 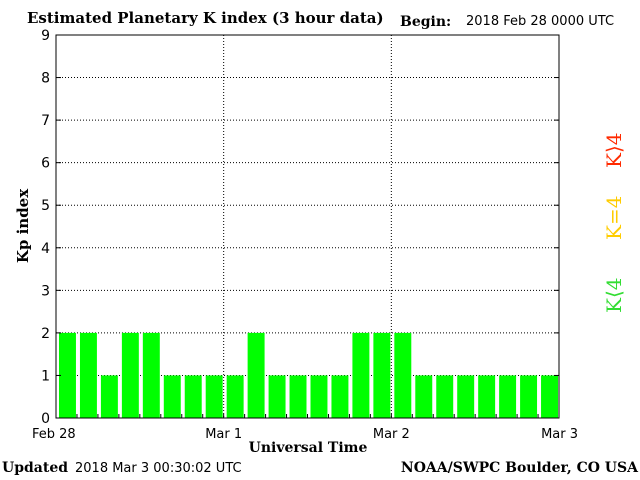 What do you see at coordinates (45, 121) in the screenshot?
I see `y-tick-label: 7` at bounding box center [45, 121].